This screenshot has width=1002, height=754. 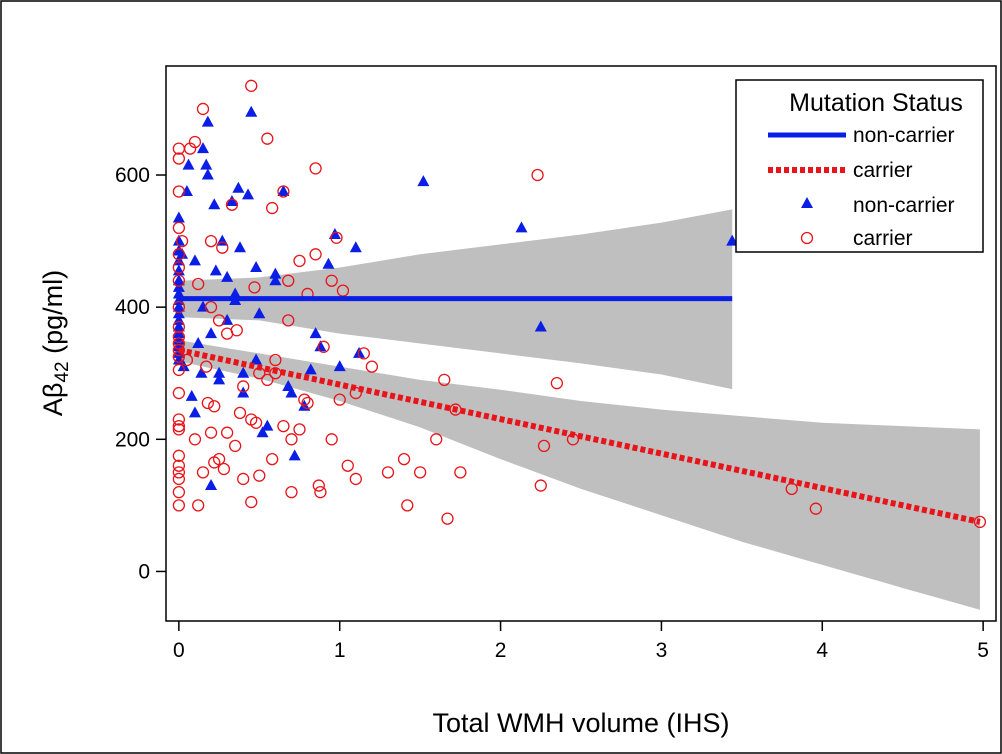 What do you see at coordinates (883, 238) in the screenshot?
I see `legend-label-carrier-marker: carrier` at bounding box center [883, 238].